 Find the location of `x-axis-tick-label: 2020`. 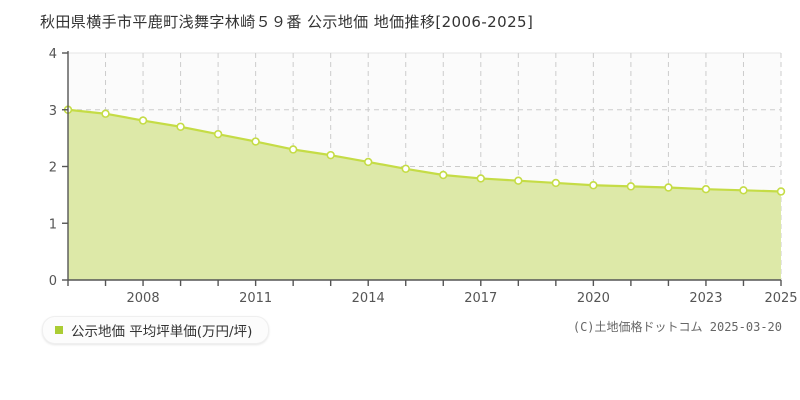

x-axis-tick-label: 2020 is located at coordinates (593, 298).